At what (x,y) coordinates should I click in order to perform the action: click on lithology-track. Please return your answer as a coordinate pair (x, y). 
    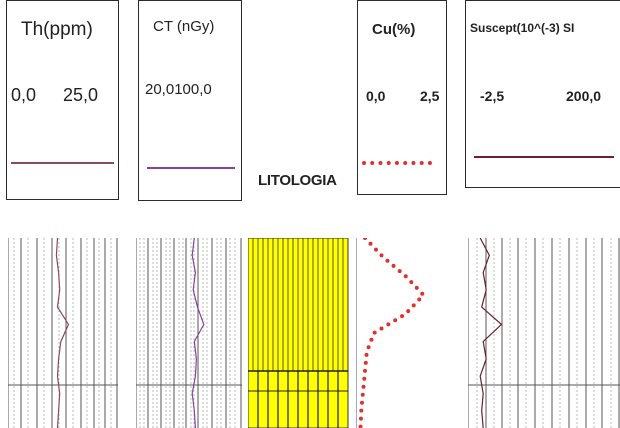
    Looking at the image, I should click on (299, 333).